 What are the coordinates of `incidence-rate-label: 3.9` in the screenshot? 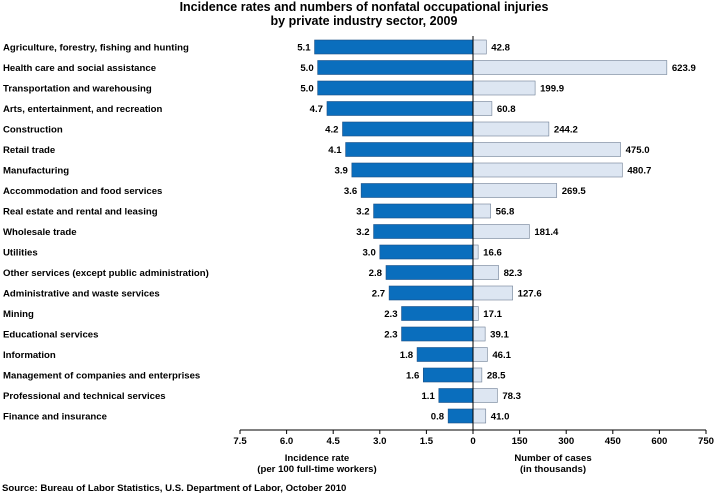 It's located at (340, 171).